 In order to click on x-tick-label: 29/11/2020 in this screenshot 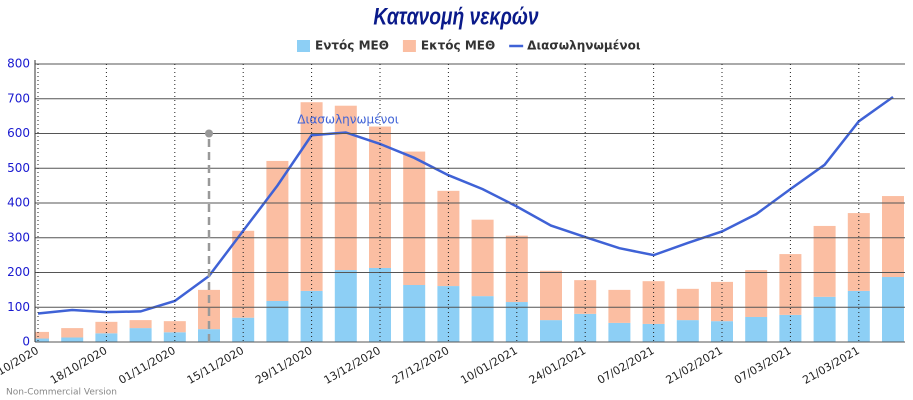, I will do `click(283, 365)`.